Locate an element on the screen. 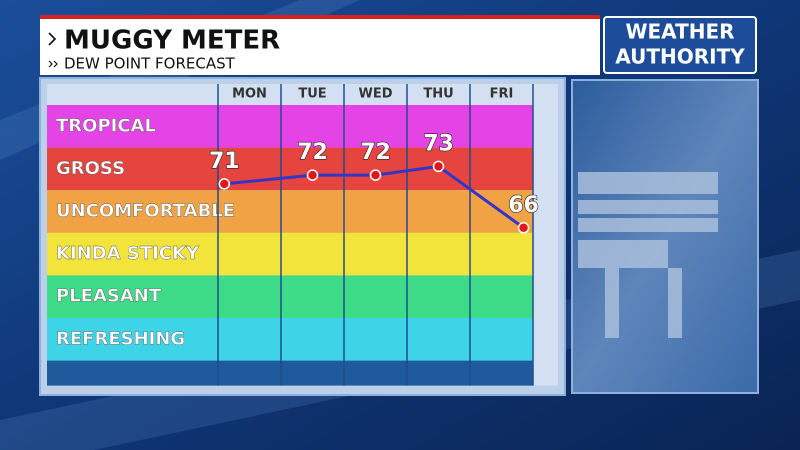 The width and height of the screenshot is (800, 450). x-tick-label: MON is located at coordinates (249, 94).